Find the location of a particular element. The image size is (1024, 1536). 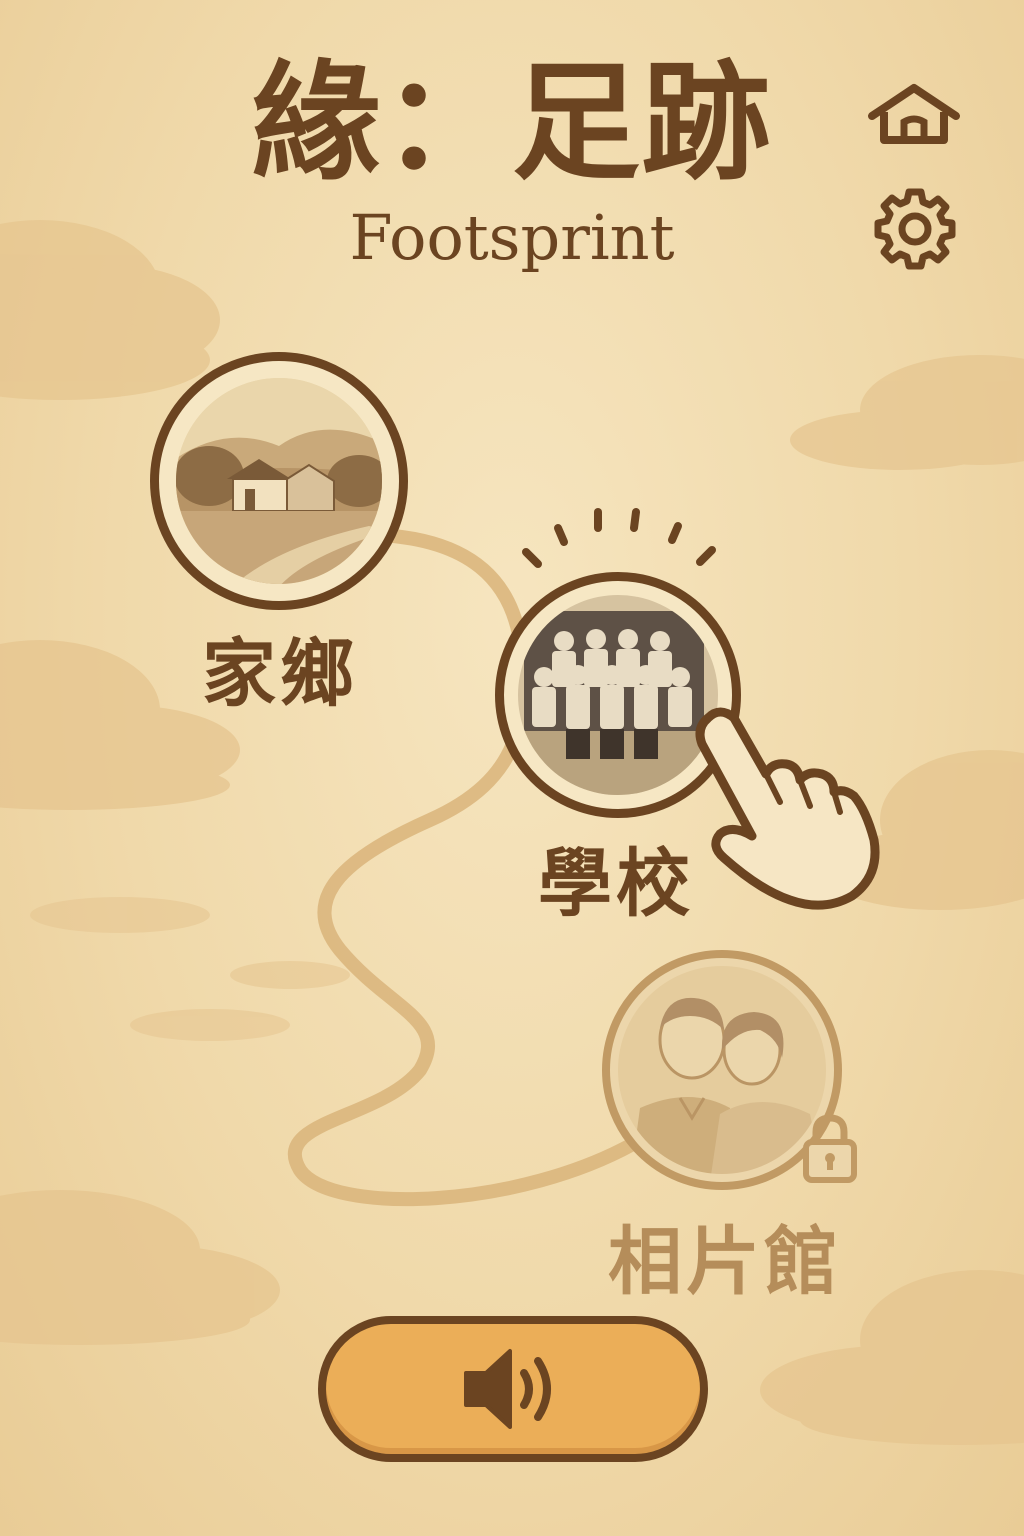

node-label-school: 學校 is located at coordinates (616, 884).